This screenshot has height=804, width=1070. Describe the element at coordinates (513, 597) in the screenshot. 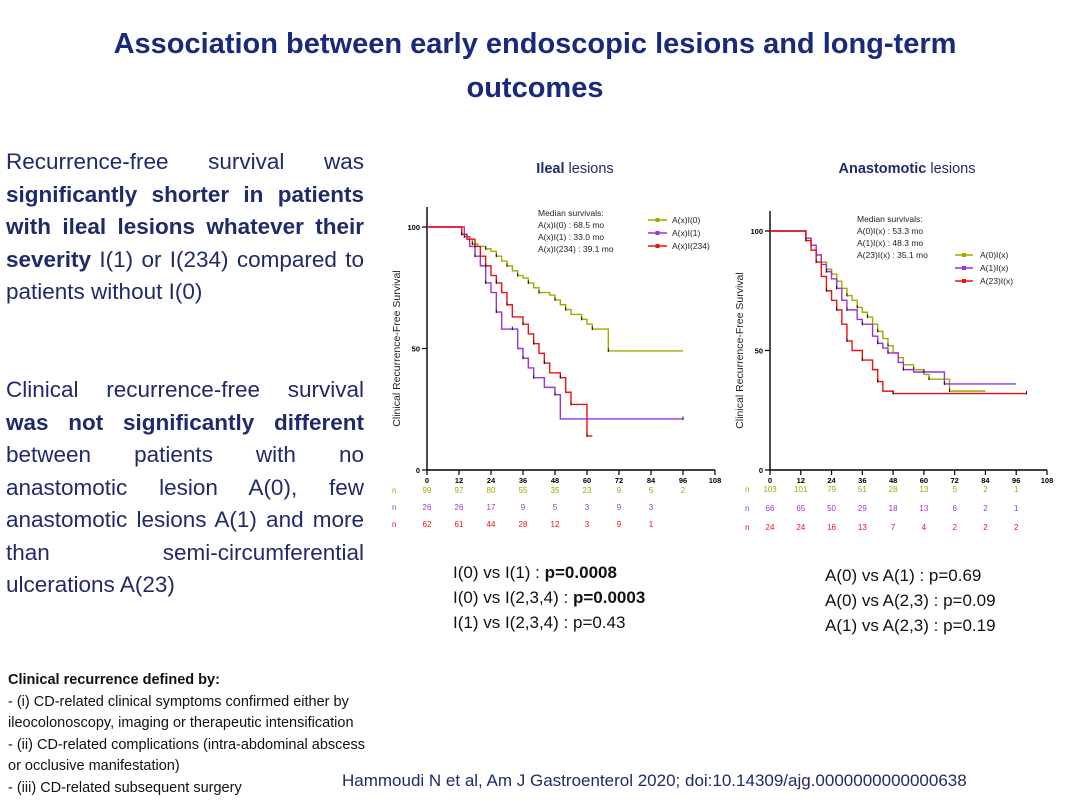

I see `comparison-label: I(0) vs I(2,3,4) :` at that location.